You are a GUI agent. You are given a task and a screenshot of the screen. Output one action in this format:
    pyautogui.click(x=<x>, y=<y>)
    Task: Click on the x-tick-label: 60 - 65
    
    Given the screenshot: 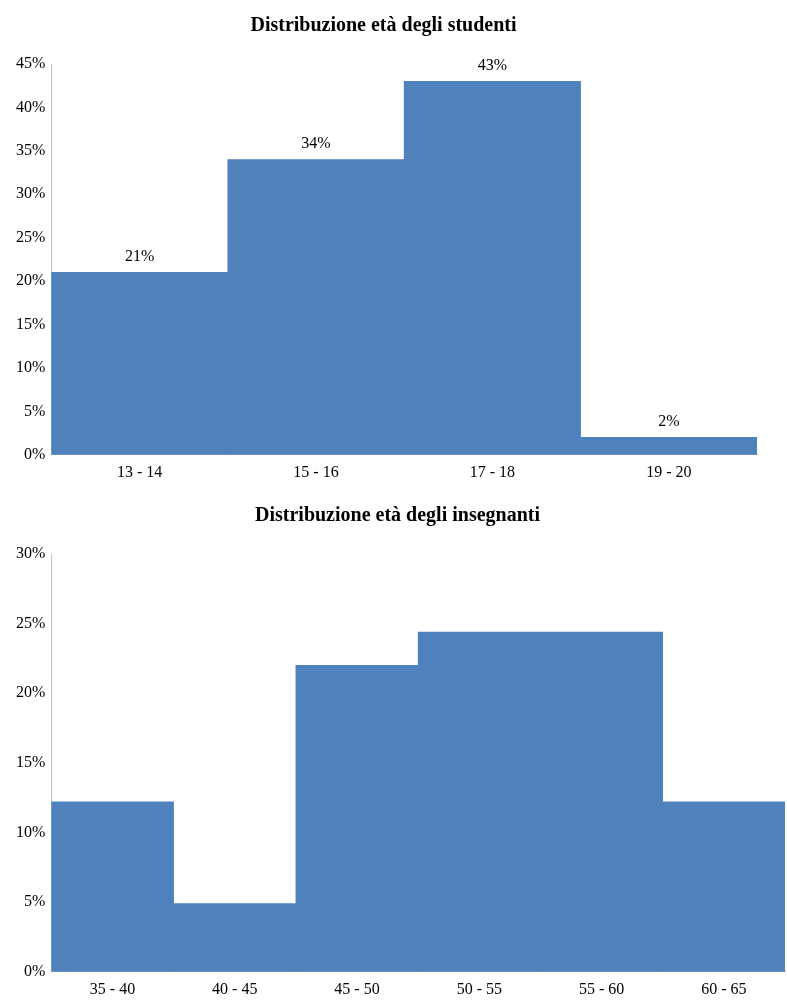 What is the action you would take?
    pyautogui.click(x=724, y=988)
    